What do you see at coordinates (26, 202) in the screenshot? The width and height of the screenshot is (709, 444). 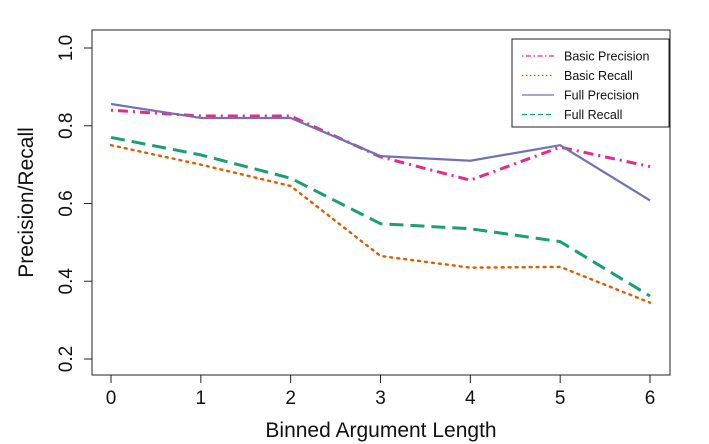 I see `y-axis-label: Precision/Recall` at bounding box center [26, 202].